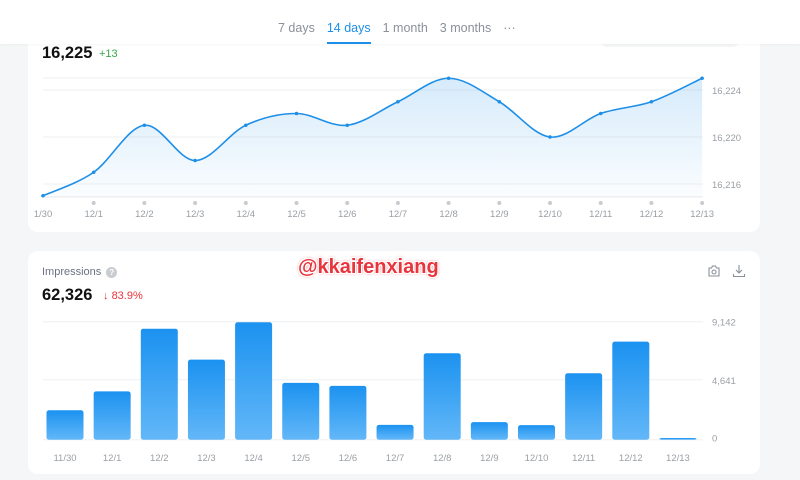  What do you see at coordinates (67, 53) in the screenshot?
I see `followers-value: 16,225` at bounding box center [67, 53].